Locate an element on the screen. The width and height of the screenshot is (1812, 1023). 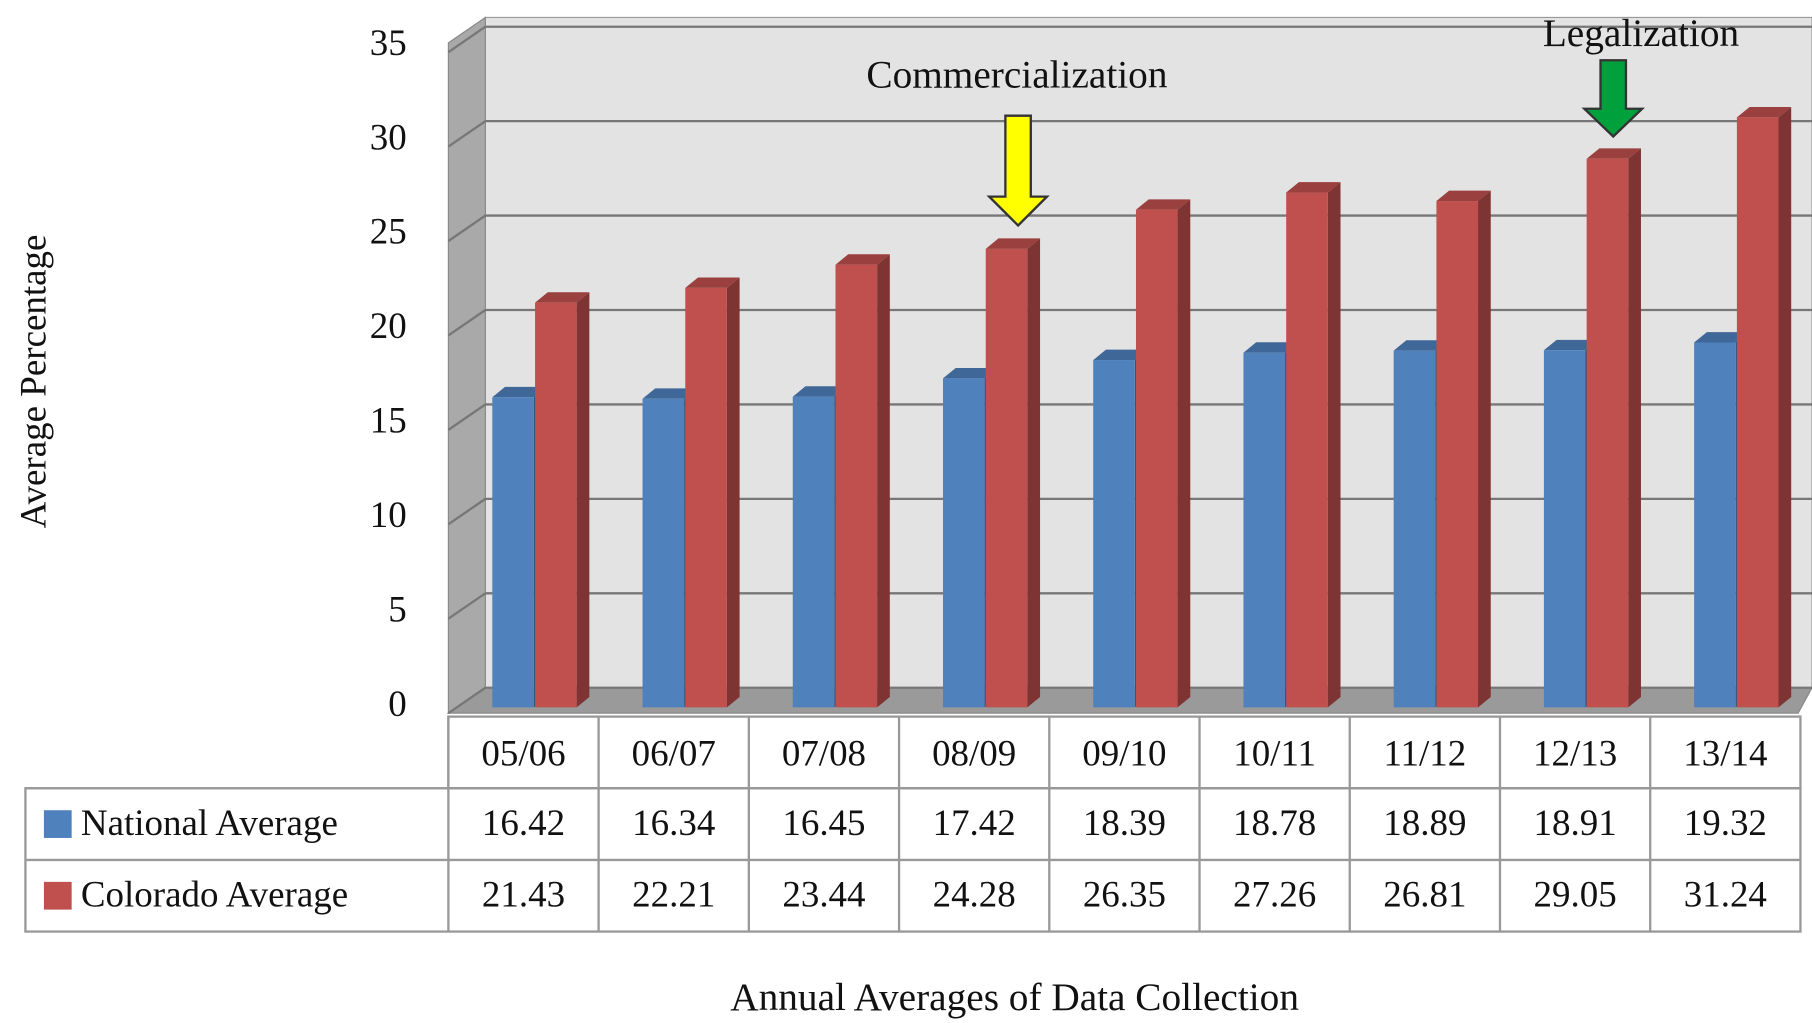
x-axis-label: Annual Averages of Data Collection is located at coordinates (1014, 997).